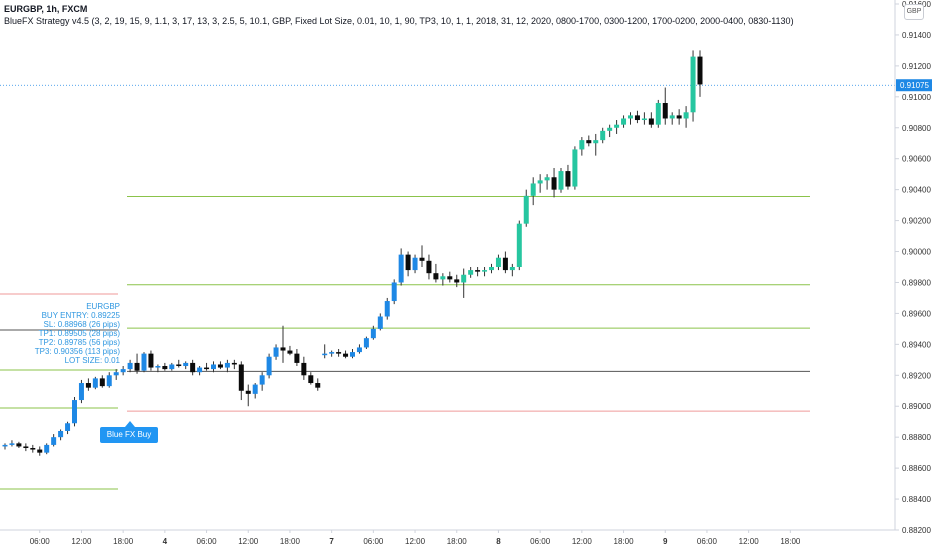 This screenshot has height=550, width=932. Describe the element at coordinates (916, 190) in the screenshot. I see `y-tick-label: 0.90400` at that location.